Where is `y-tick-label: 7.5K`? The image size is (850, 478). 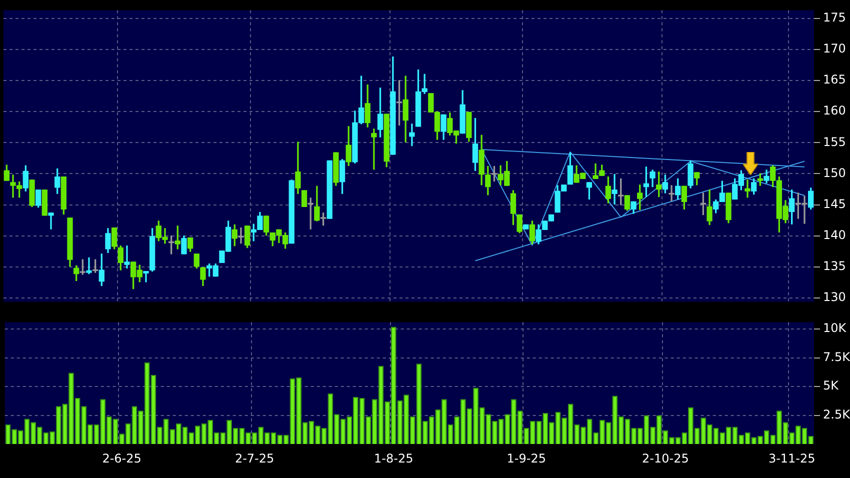 y-tick-label: 7.5K is located at coordinates (836, 357).